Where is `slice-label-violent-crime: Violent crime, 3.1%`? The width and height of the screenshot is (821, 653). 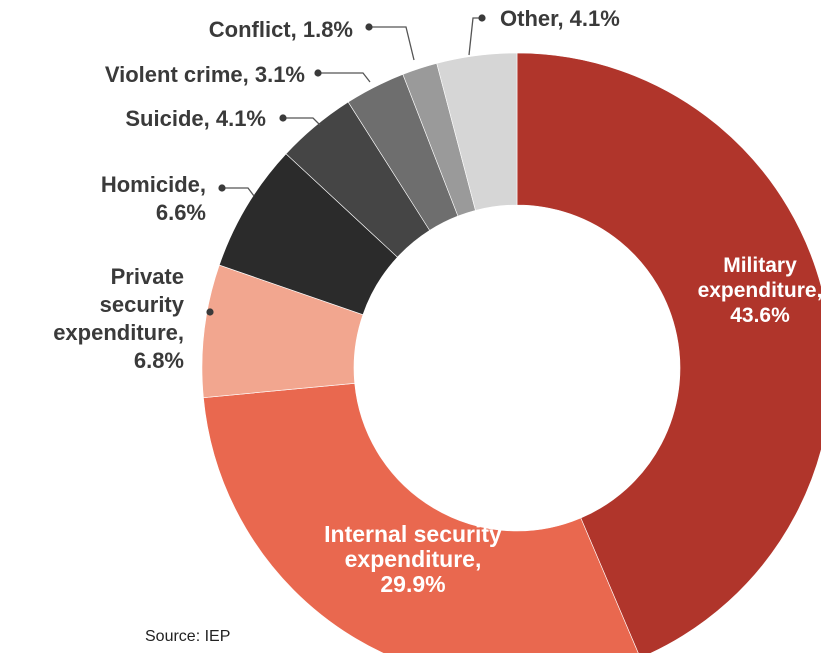 slice-label-violent-crime: Violent crime, 3.1% is located at coordinates (205, 74).